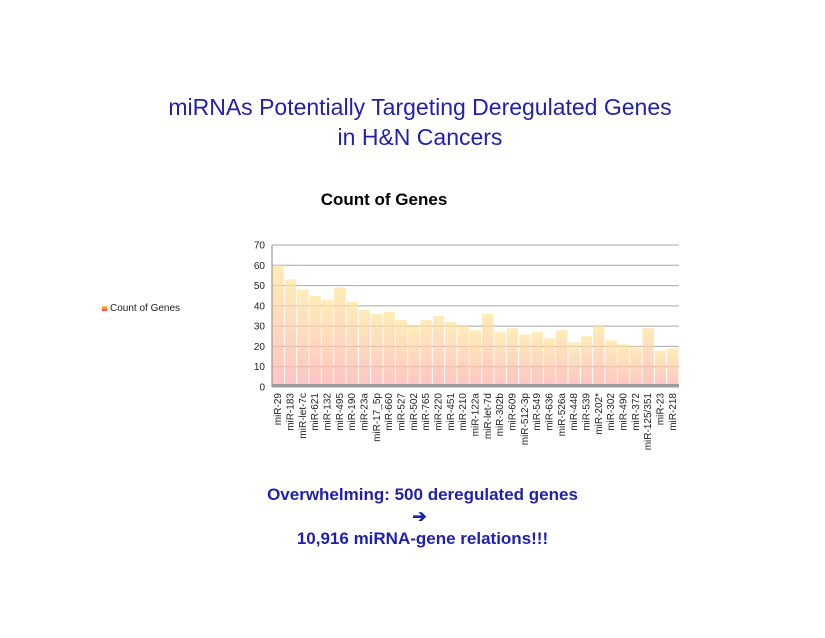  What do you see at coordinates (451, 412) in the screenshot?
I see `x-tick-label: miR-451` at bounding box center [451, 412].